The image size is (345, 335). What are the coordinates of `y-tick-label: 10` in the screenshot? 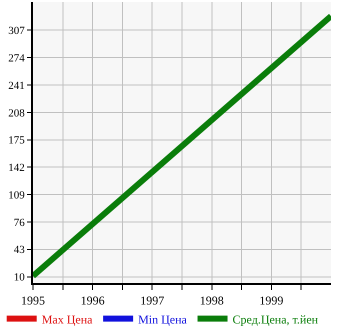 It's located at (20, 278).